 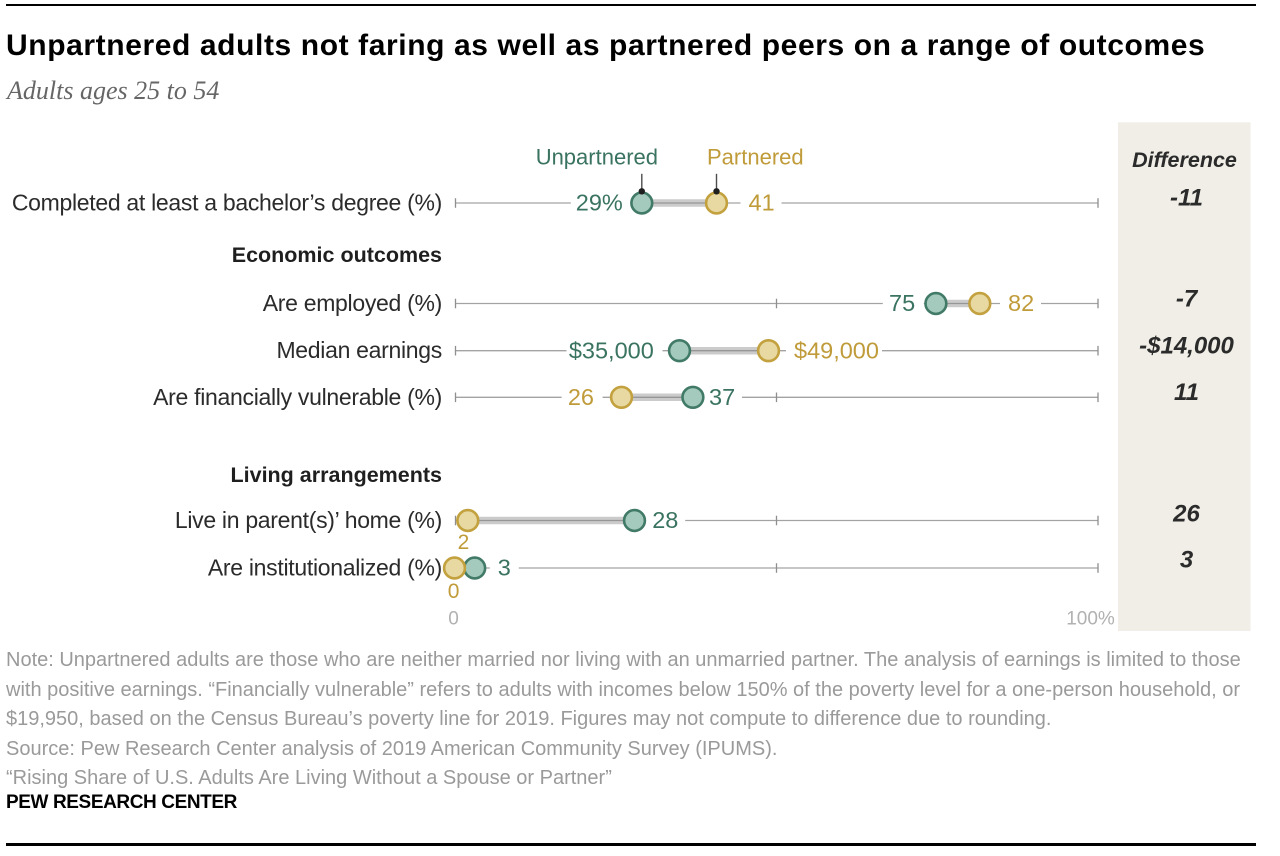 I want to click on svg-text: 82, so click(x=1021, y=303).